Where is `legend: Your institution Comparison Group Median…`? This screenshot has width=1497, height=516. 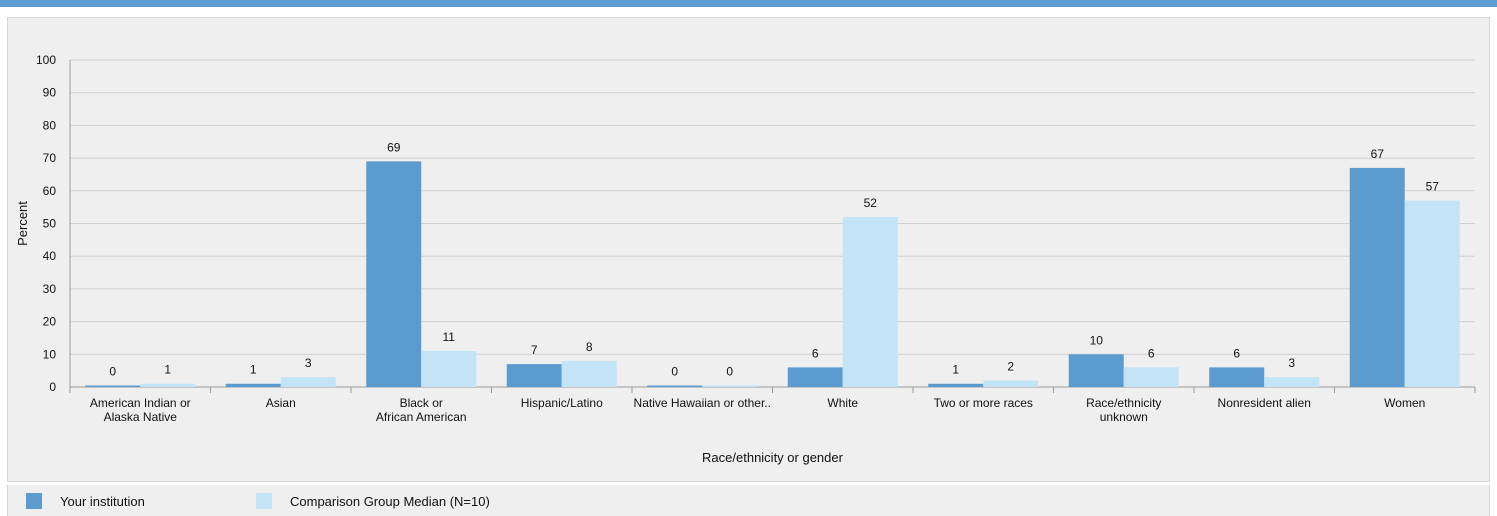 legend: Your institution Comparison Group Median… is located at coordinates (748, 500).